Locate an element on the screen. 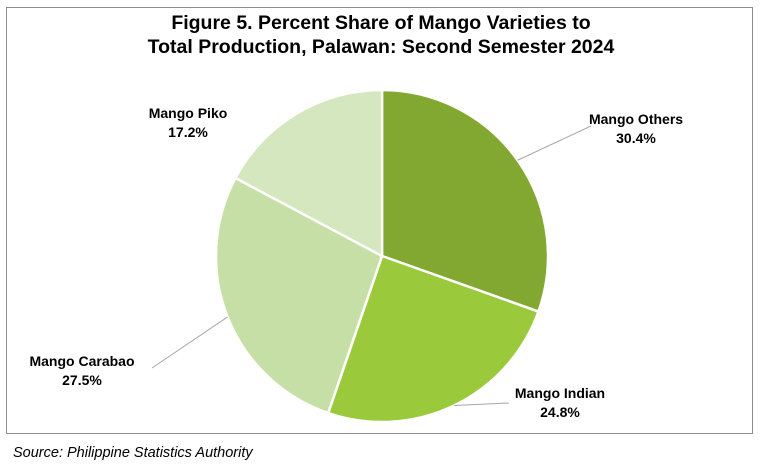 The height and width of the screenshot is (470, 762). slice-label-name-mango-carabao: Mango Carabao is located at coordinates (81, 361).